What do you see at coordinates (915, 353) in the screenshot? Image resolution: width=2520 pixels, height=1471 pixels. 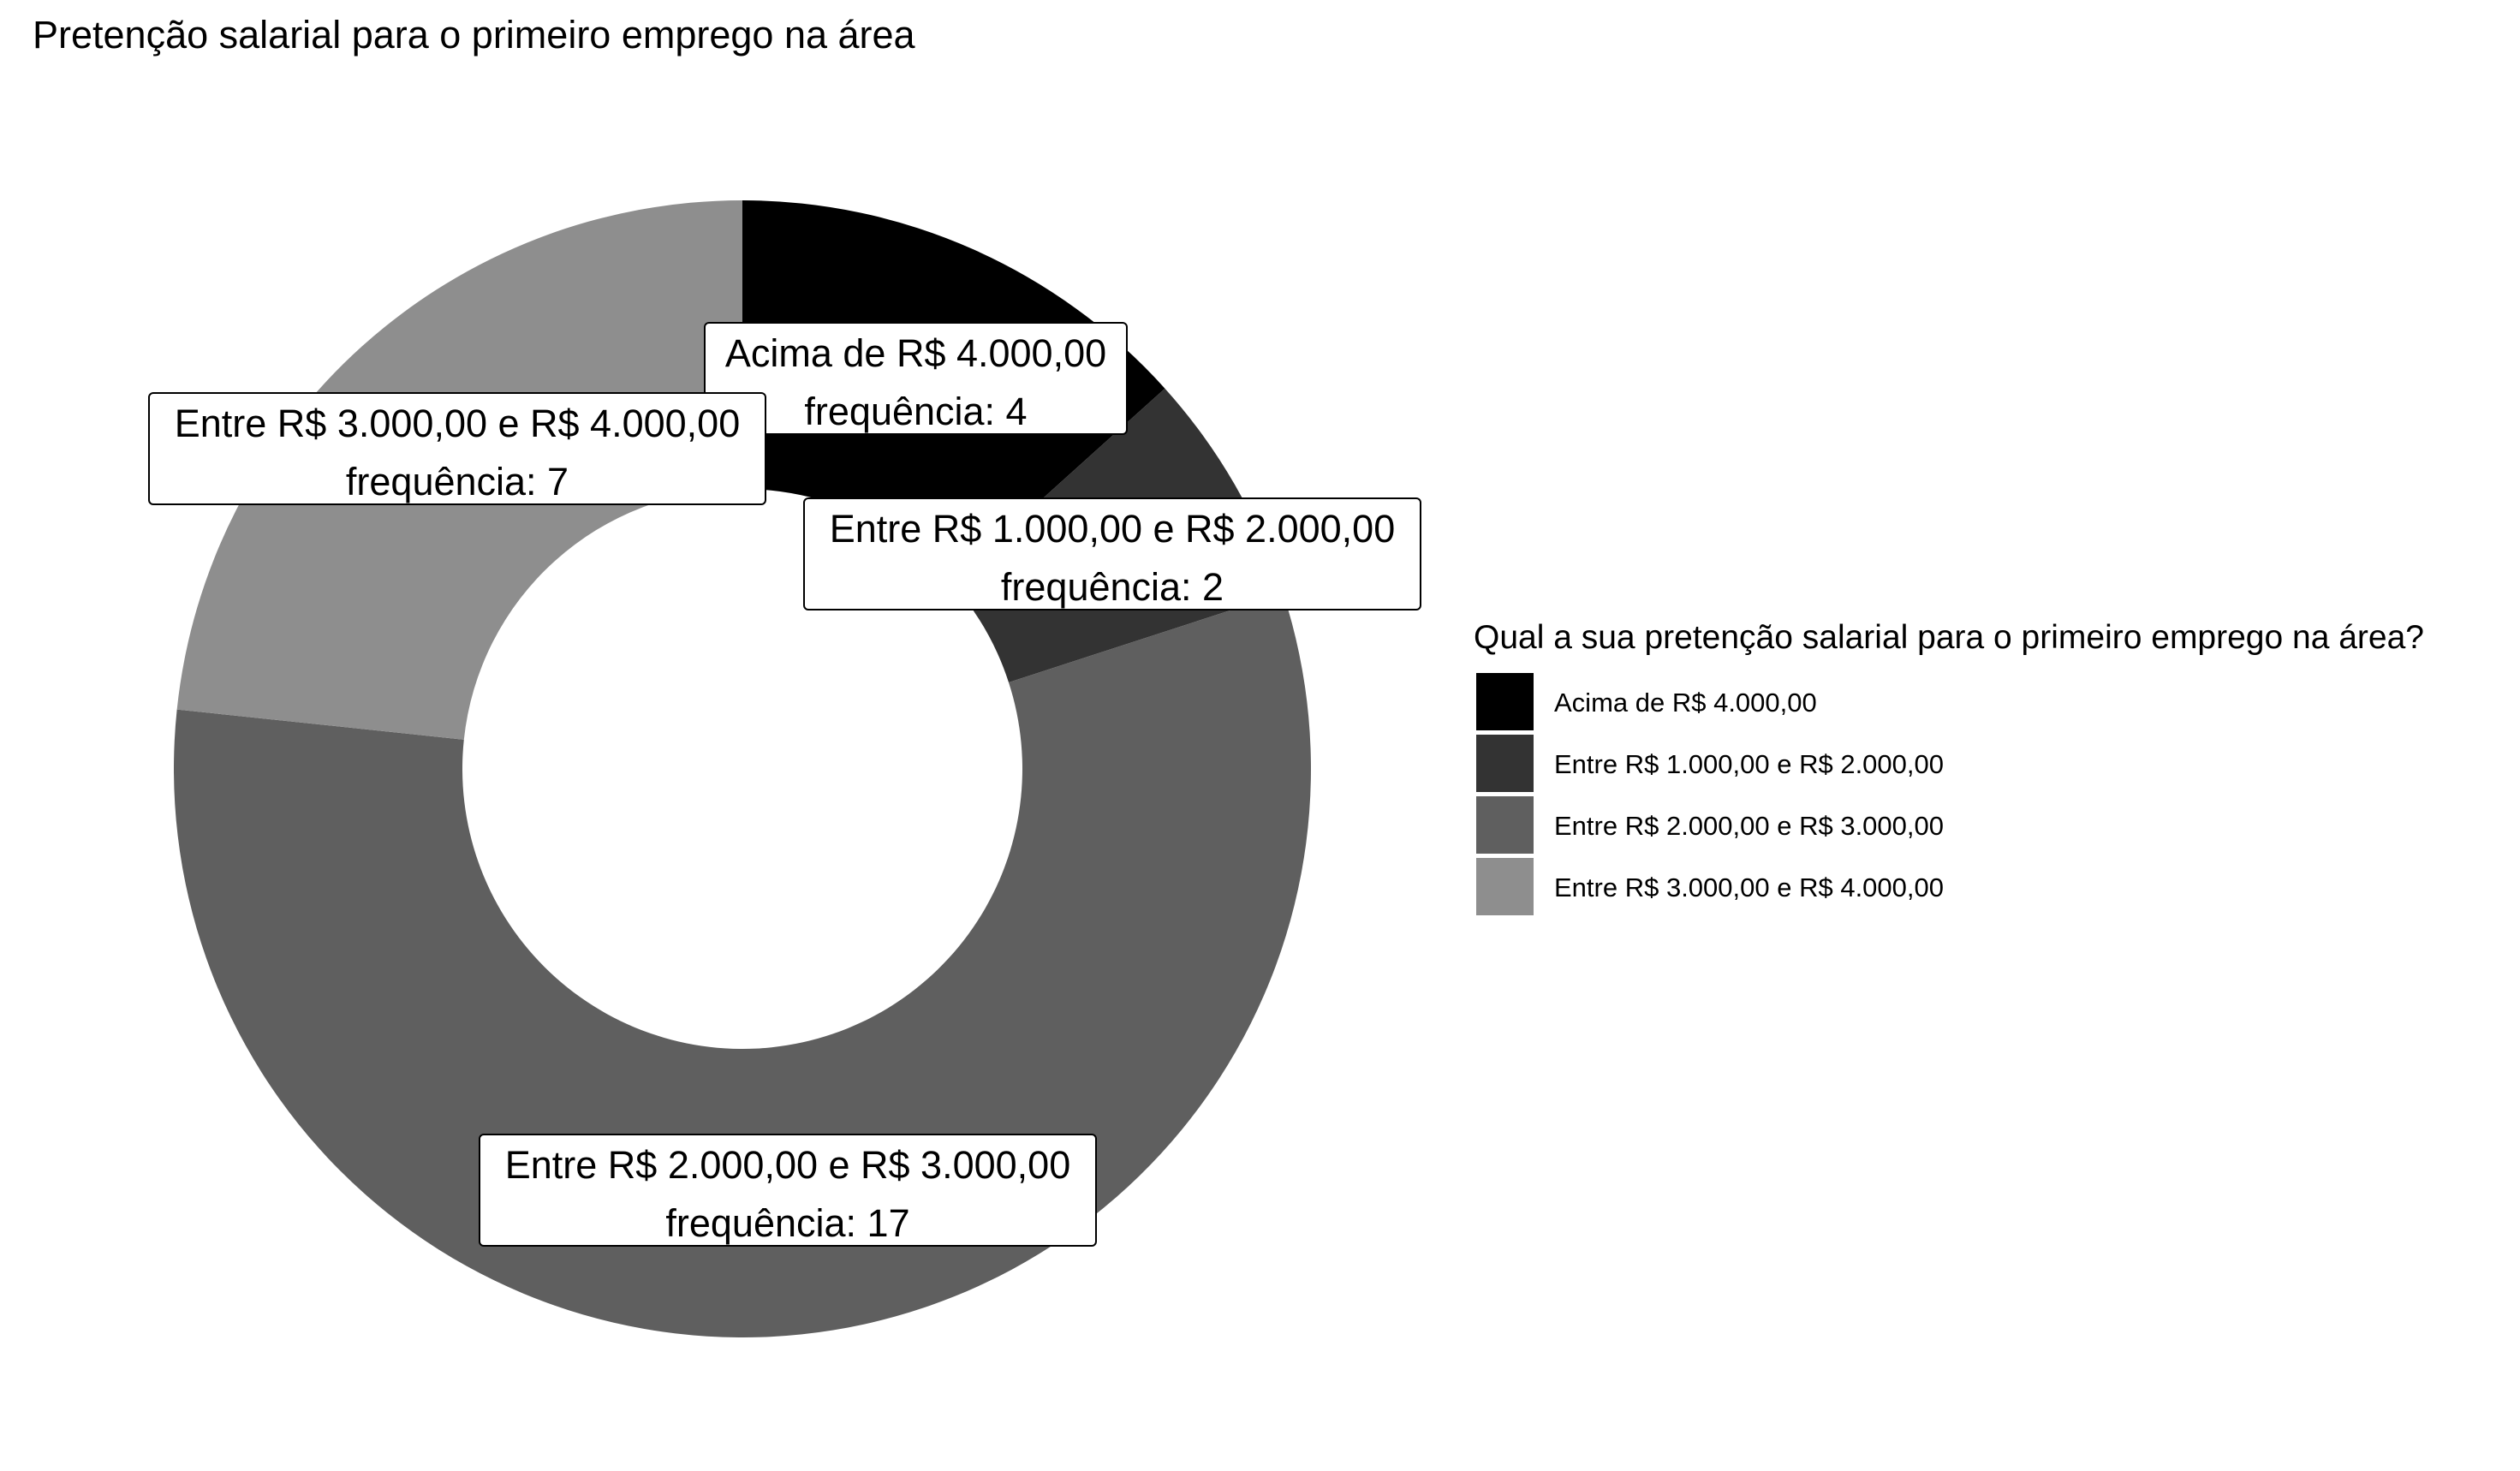 I see `slice-label-category: Acima de R$ 4.000,00` at bounding box center [915, 353].